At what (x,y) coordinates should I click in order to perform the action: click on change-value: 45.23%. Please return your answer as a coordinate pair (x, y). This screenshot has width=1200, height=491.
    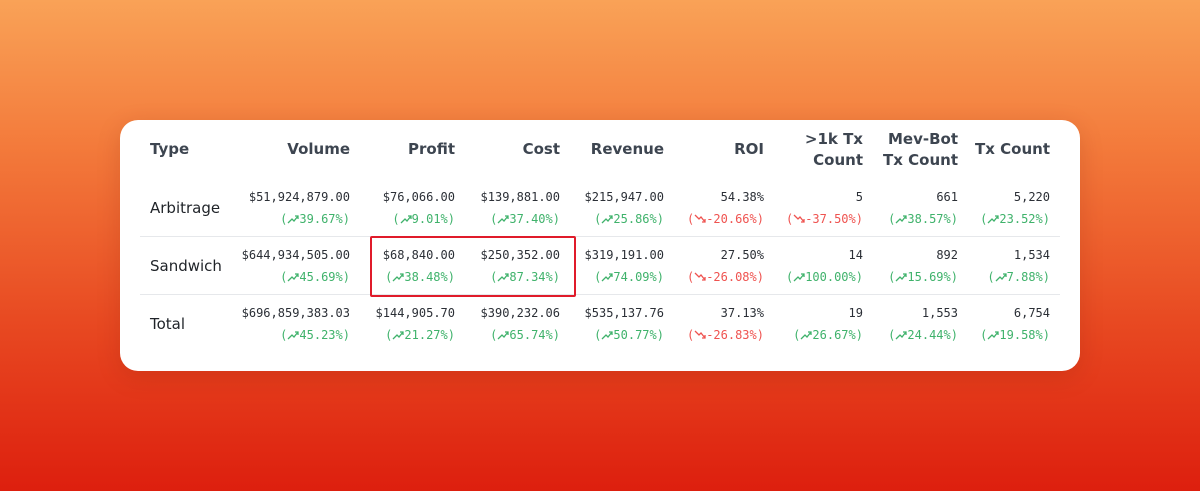
    Looking at the image, I should click on (321, 335).